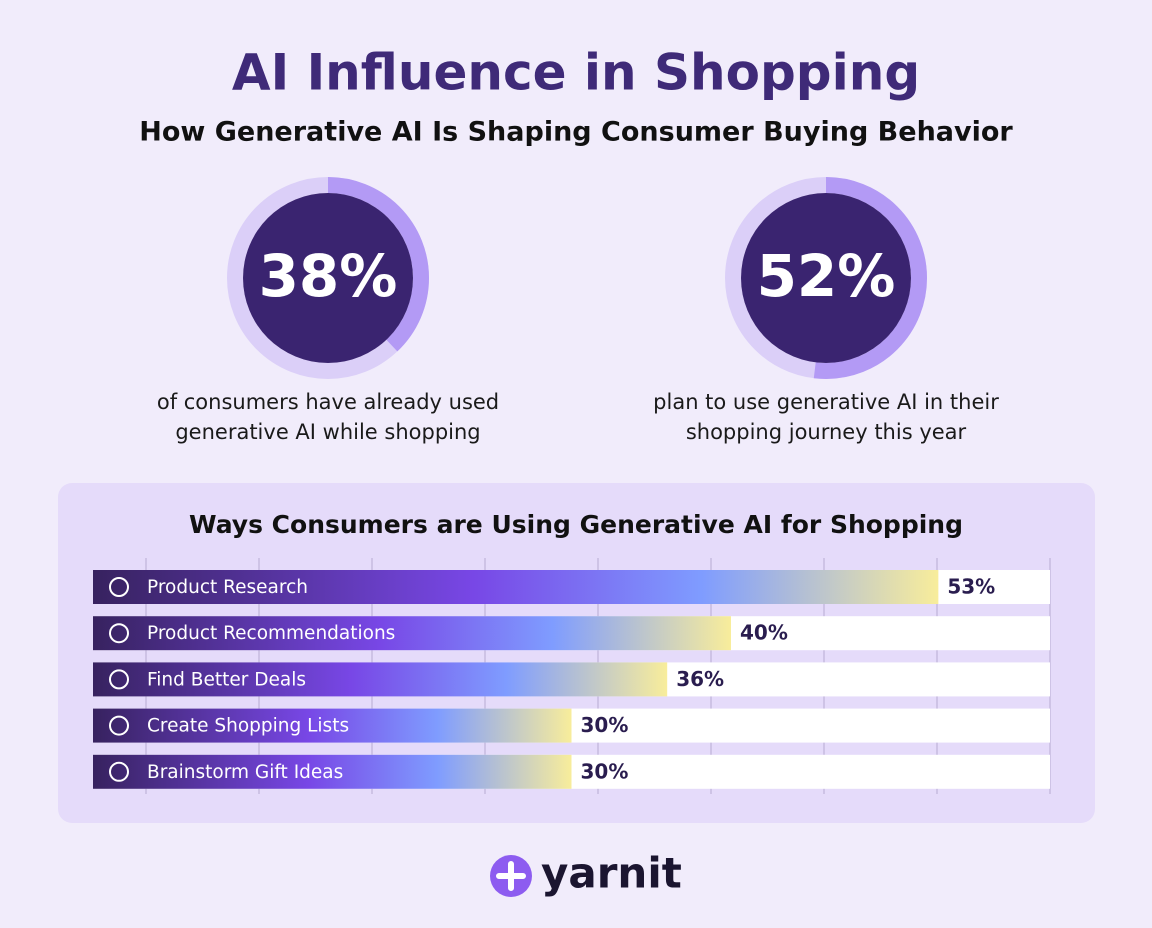 Image resolution: width=1152 pixels, height=928 pixels. I want to click on bar-value-label: 40%, so click(764, 633).